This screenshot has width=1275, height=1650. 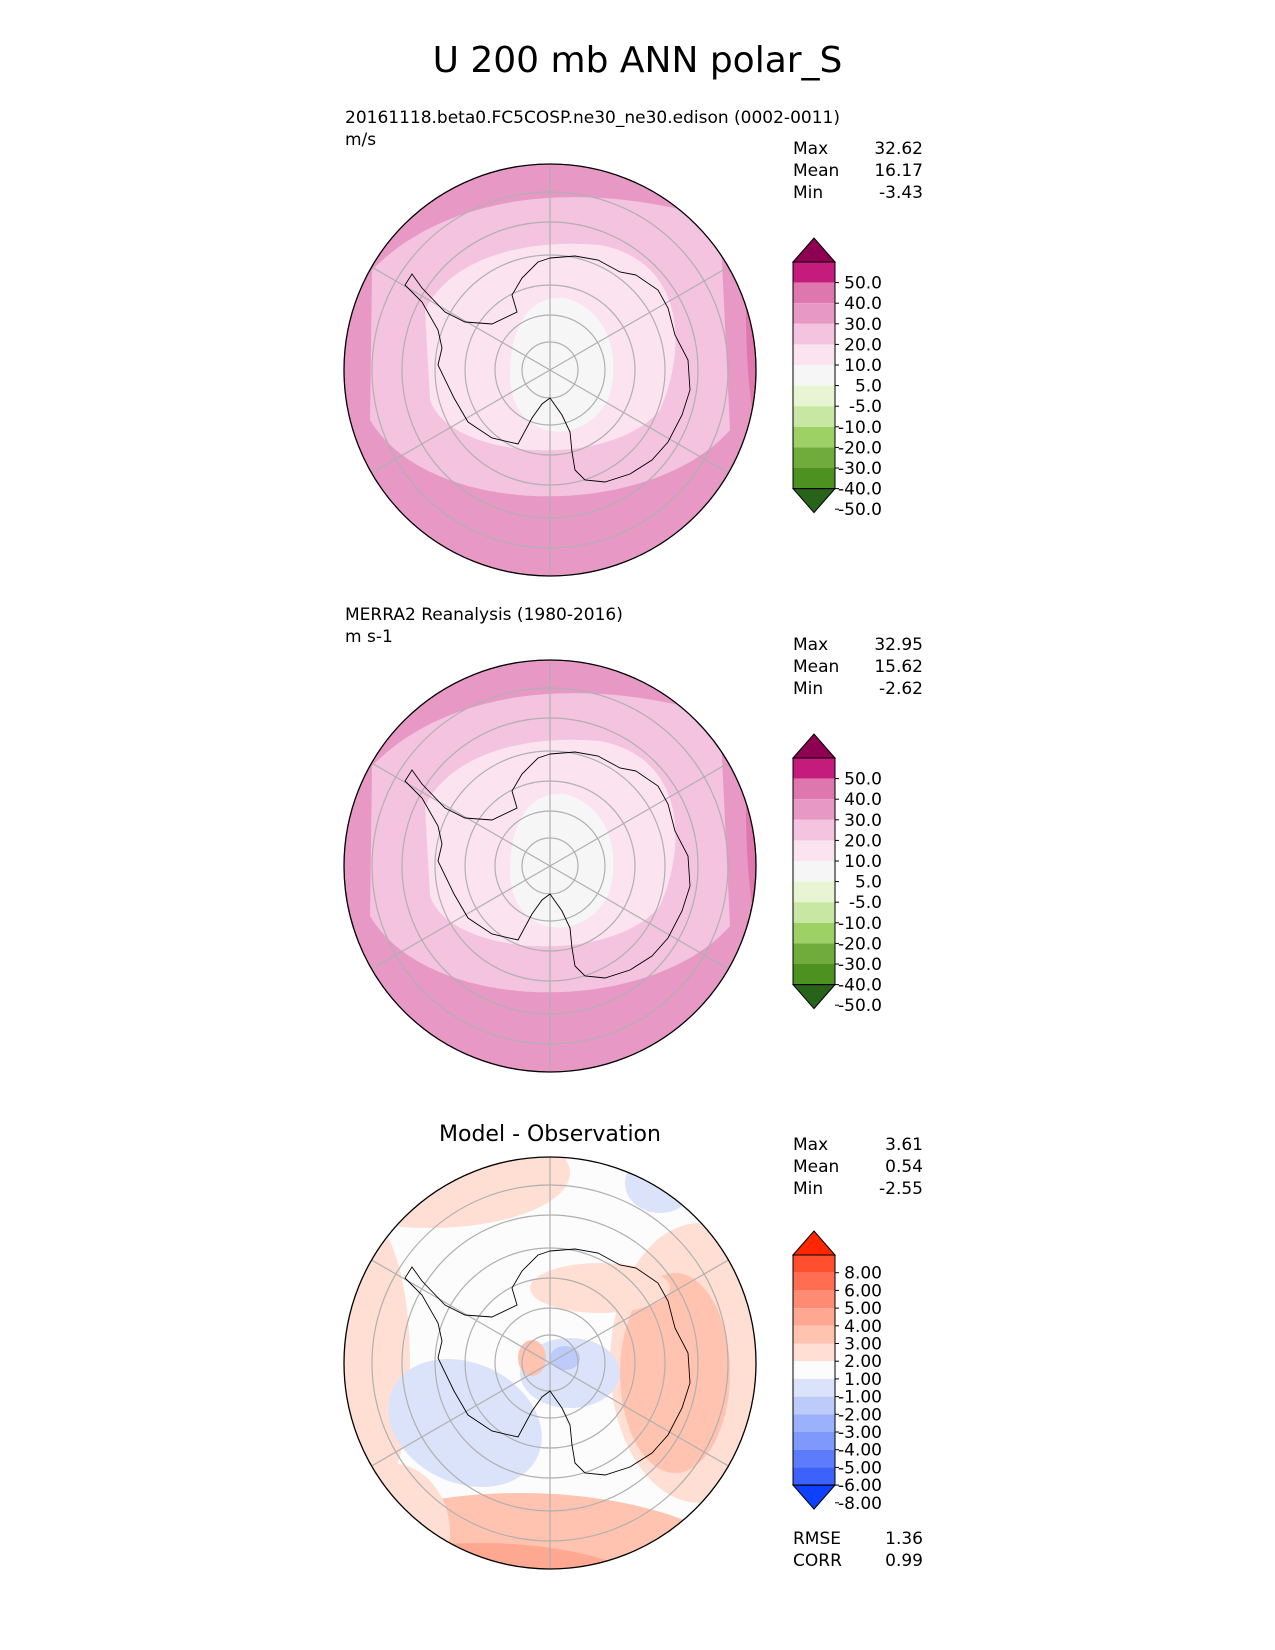 What do you see at coordinates (898, 645) in the screenshot?
I see `stat-value: 32.95` at bounding box center [898, 645].